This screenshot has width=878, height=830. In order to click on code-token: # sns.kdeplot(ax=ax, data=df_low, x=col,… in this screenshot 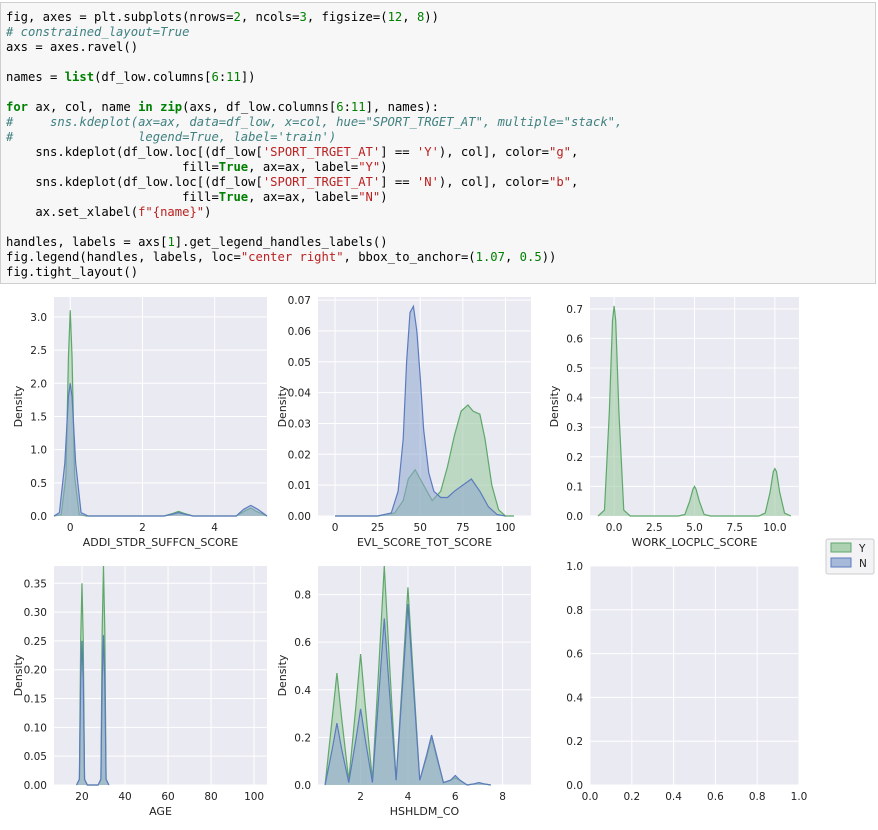, I will do `click(314, 122)`.